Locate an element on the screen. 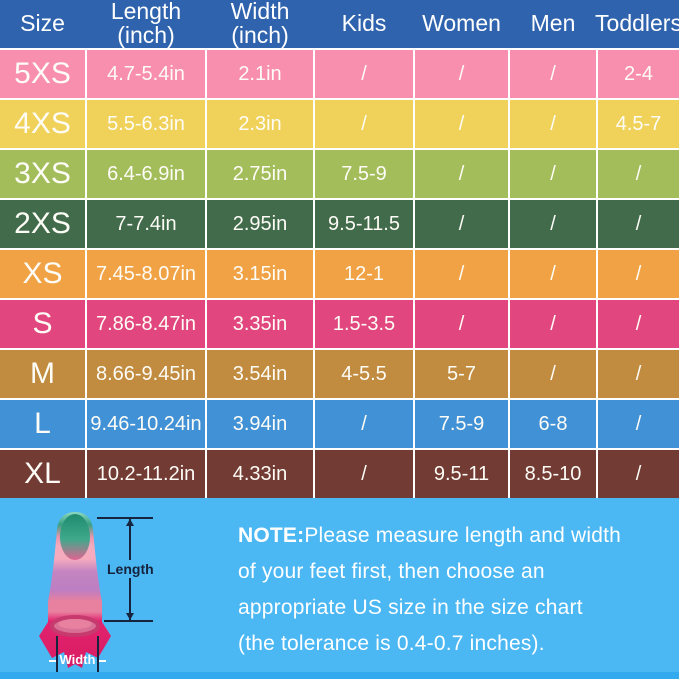 The image size is (679, 679). note-line-3: appropriate US size in the size chart is located at coordinates (410, 607).